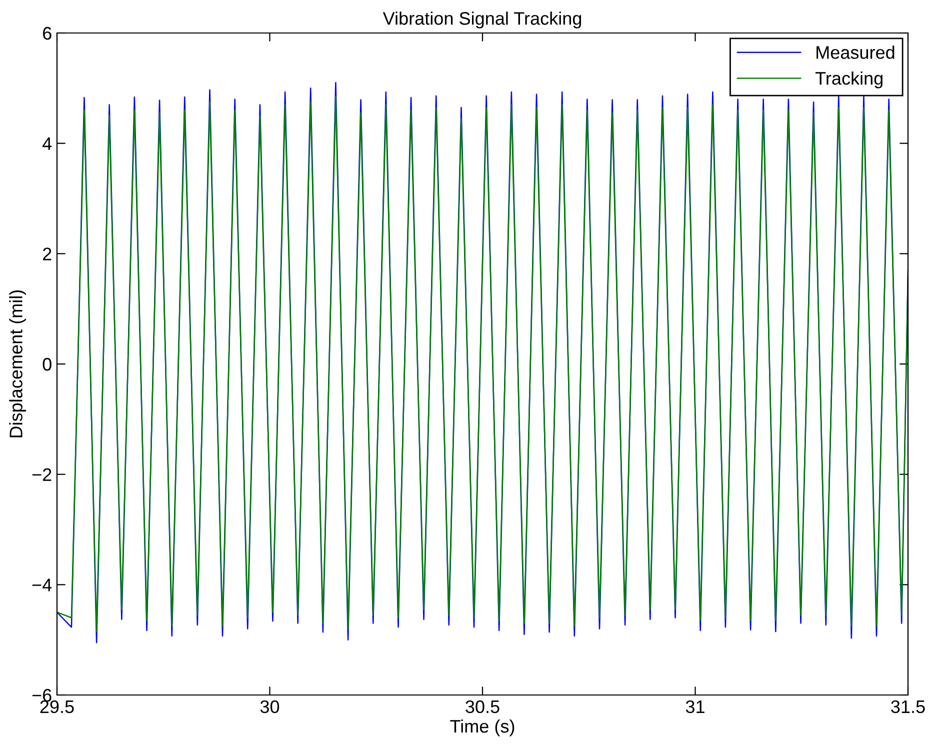  What do you see at coordinates (57, 707) in the screenshot?
I see `x-tick-label: 29.5` at bounding box center [57, 707].